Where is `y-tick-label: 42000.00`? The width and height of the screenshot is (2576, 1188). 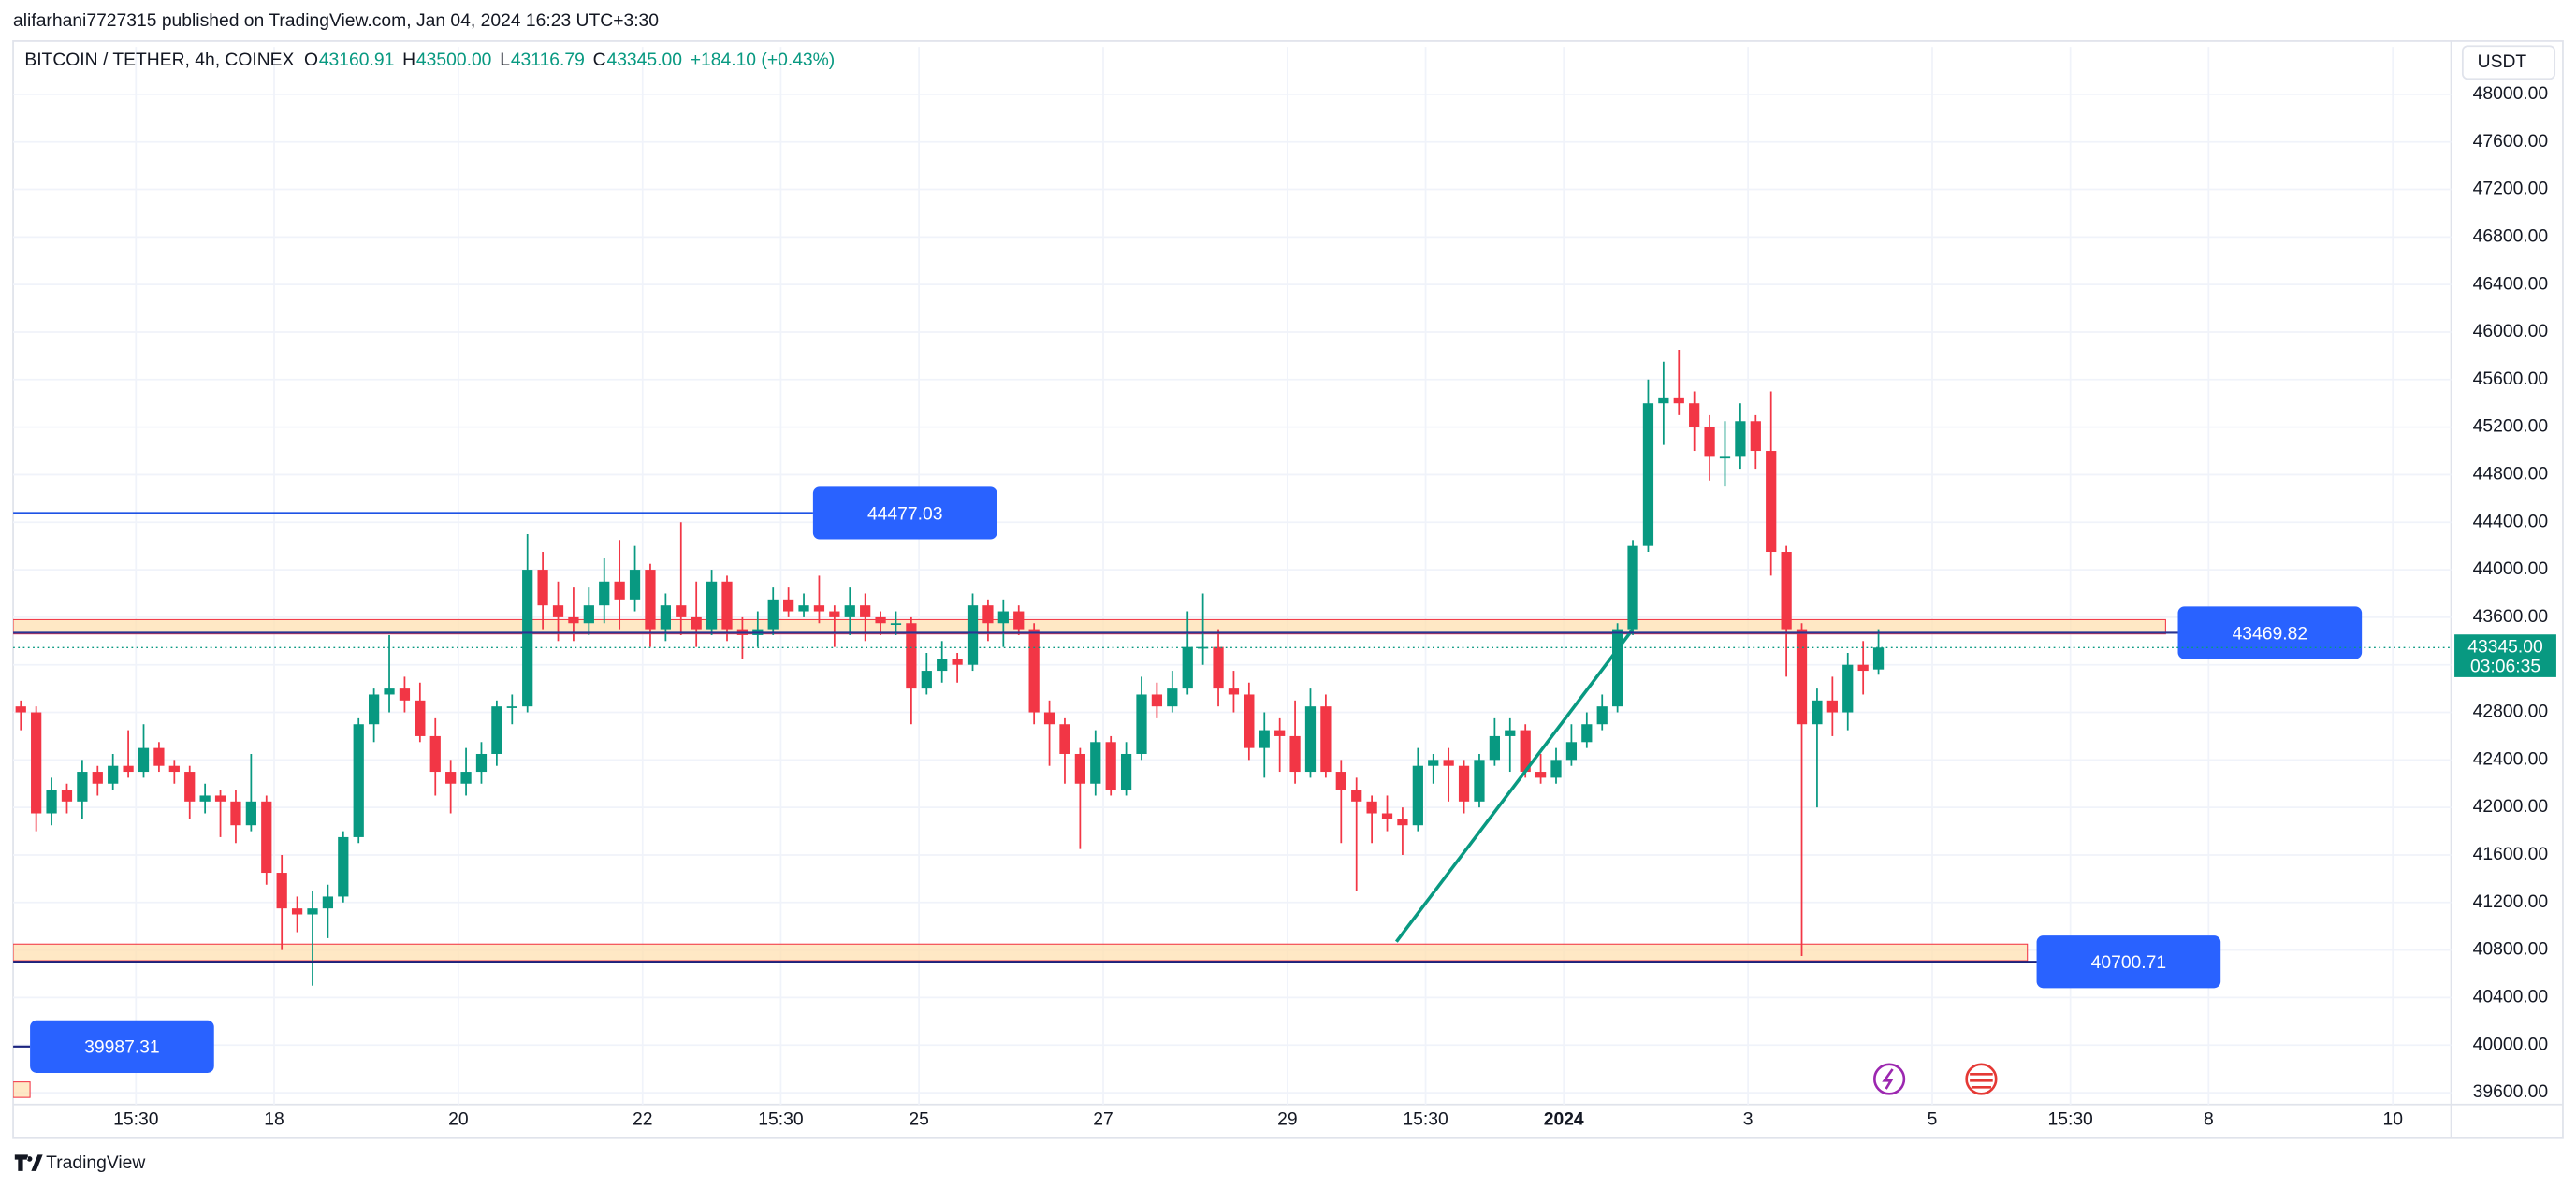 y-tick-label: 42000.00 is located at coordinates (2510, 807).